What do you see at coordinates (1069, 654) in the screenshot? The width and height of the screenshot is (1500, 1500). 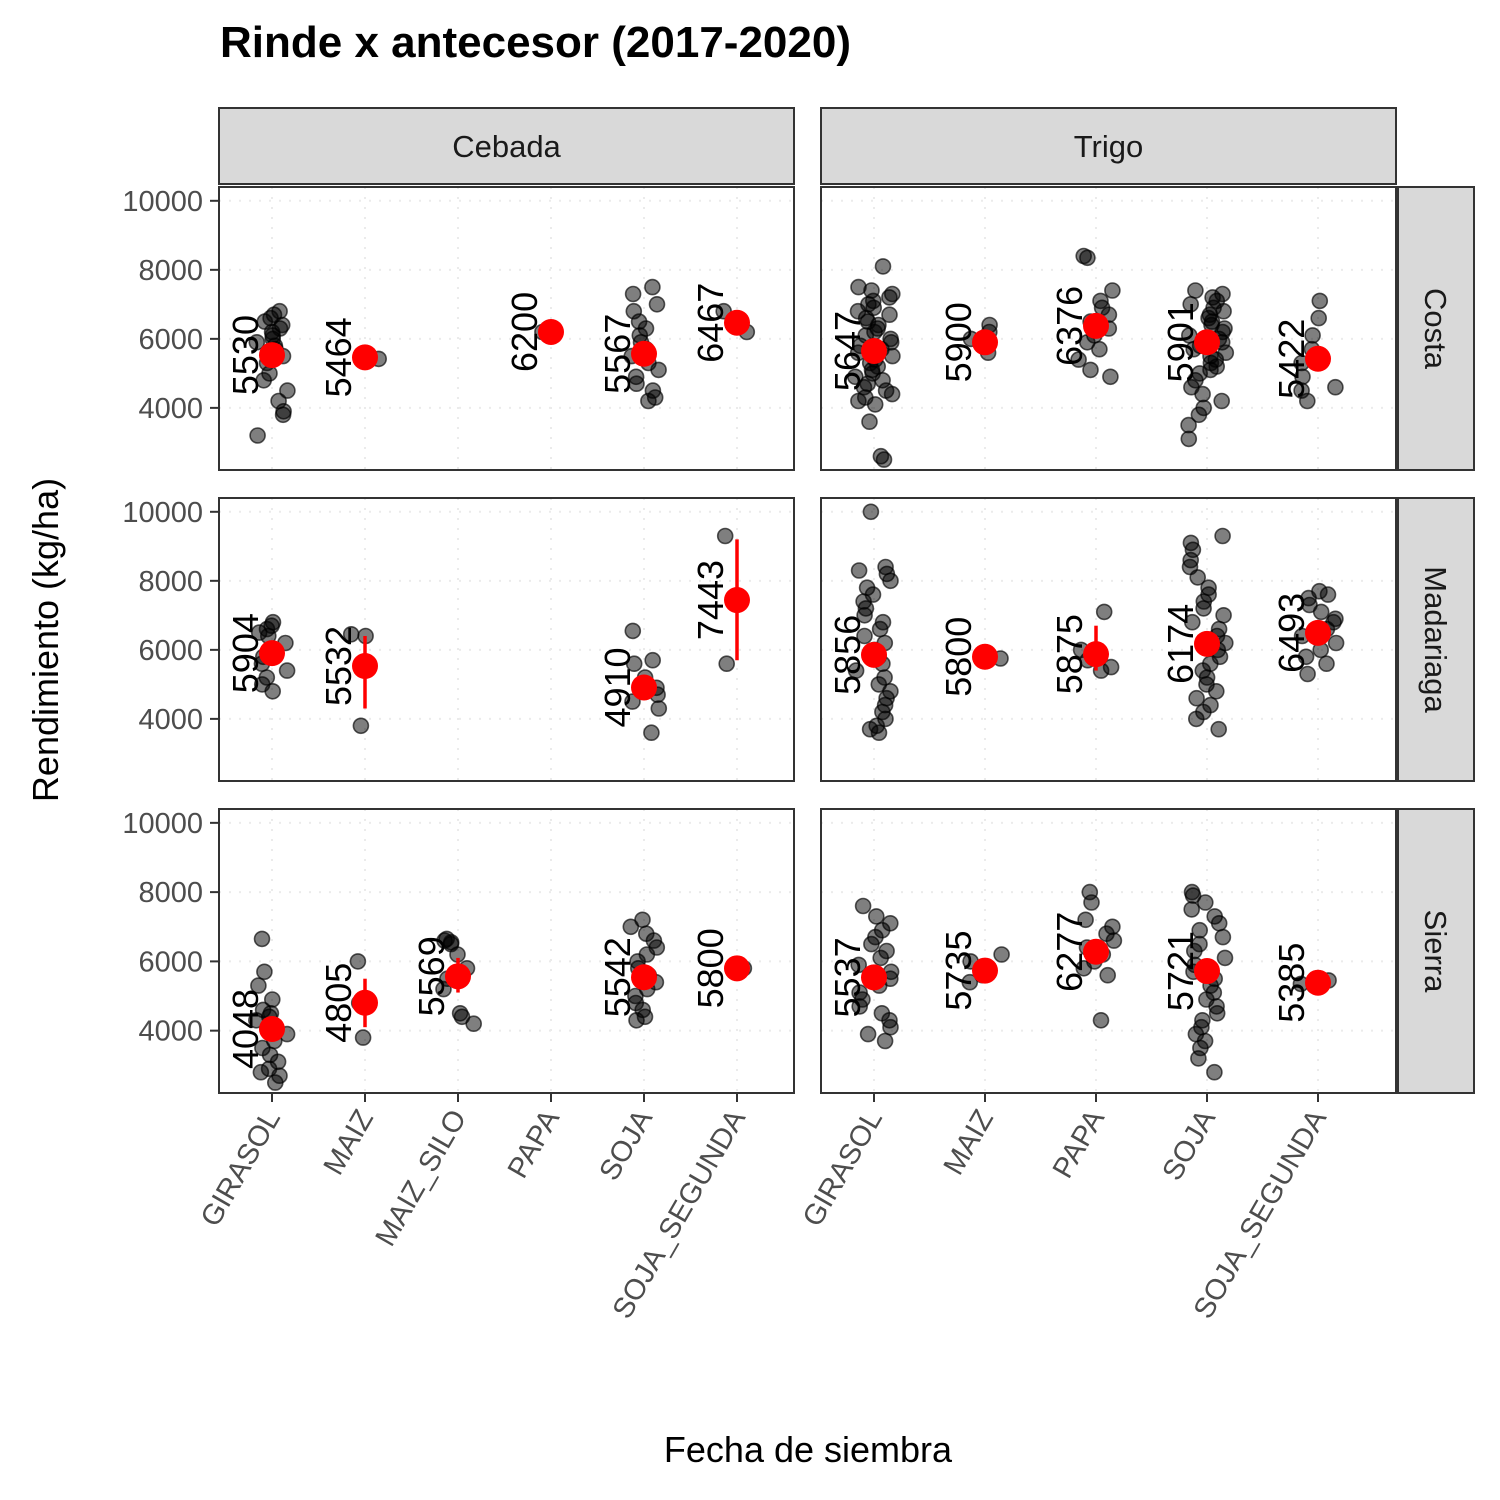 I see `mean-label: 5875` at bounding box center [1069, 654].